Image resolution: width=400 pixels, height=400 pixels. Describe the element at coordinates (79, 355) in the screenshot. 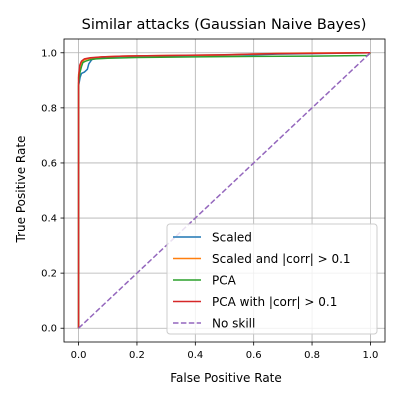

I see `x-tick-label: 0.0` at that location.